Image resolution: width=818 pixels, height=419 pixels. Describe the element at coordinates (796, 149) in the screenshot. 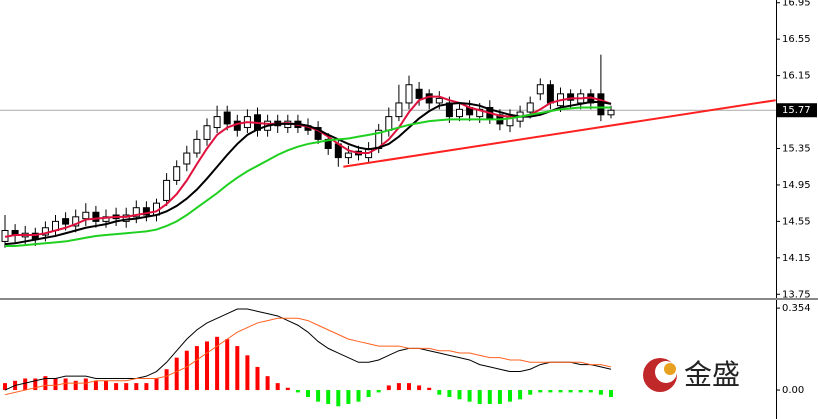

I see `y-tick-label: 15.35` at that location.